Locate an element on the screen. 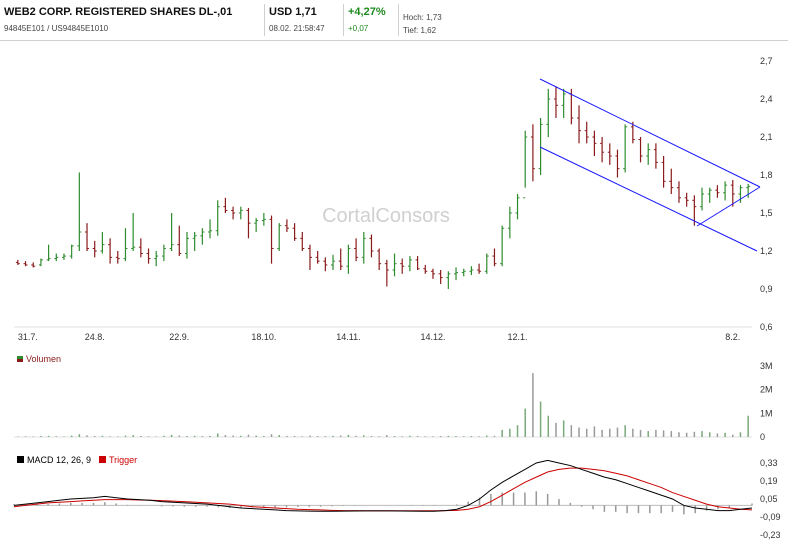 The width and height of the screenshot is (788, 545). x-axis-tick-label: 14.11. is located at coordinates (348, 337).